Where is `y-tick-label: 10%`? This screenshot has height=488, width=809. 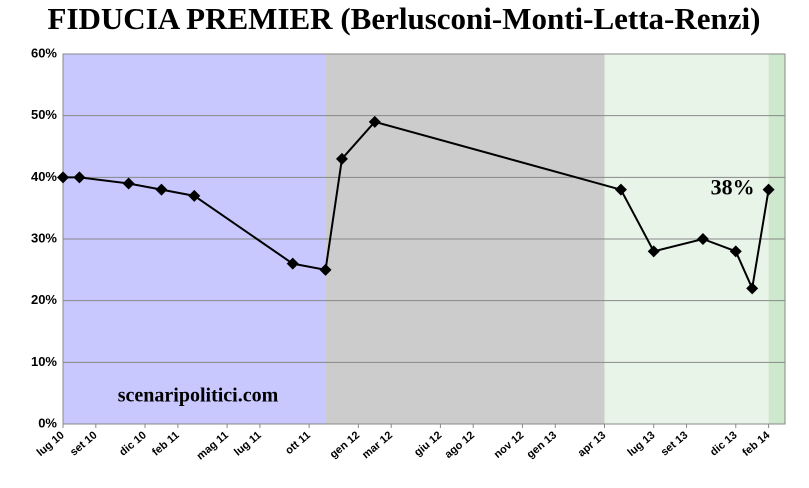 y-tick-label: 10% is located at coordinates (44, 361).